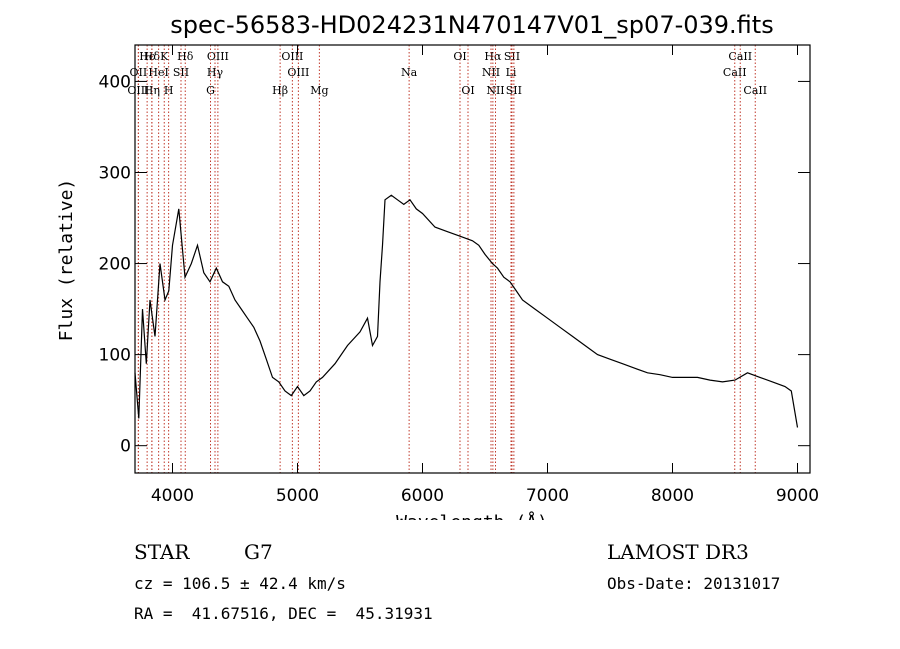  Describe the element at coordinates (115, 265) in the screenshot. I see `y-tick-label-2: 200` at that location.